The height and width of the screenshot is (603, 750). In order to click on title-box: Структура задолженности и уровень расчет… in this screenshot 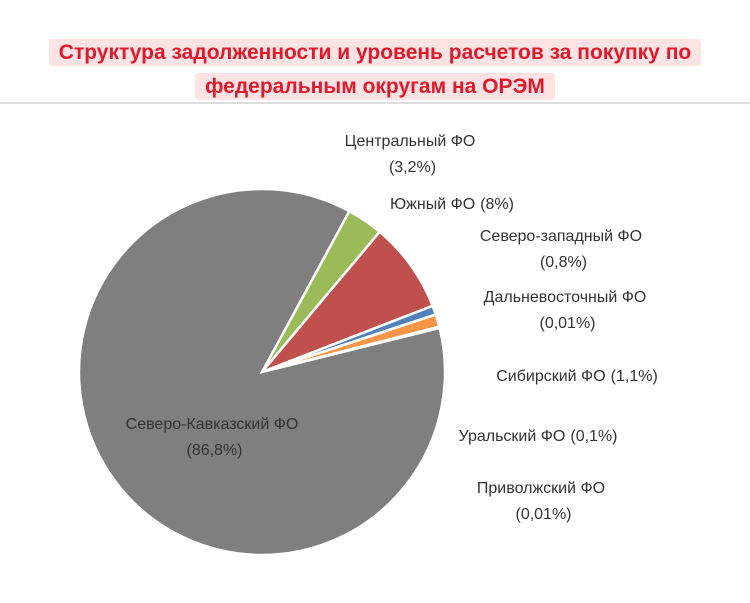, I will do `click(375, 70)`.